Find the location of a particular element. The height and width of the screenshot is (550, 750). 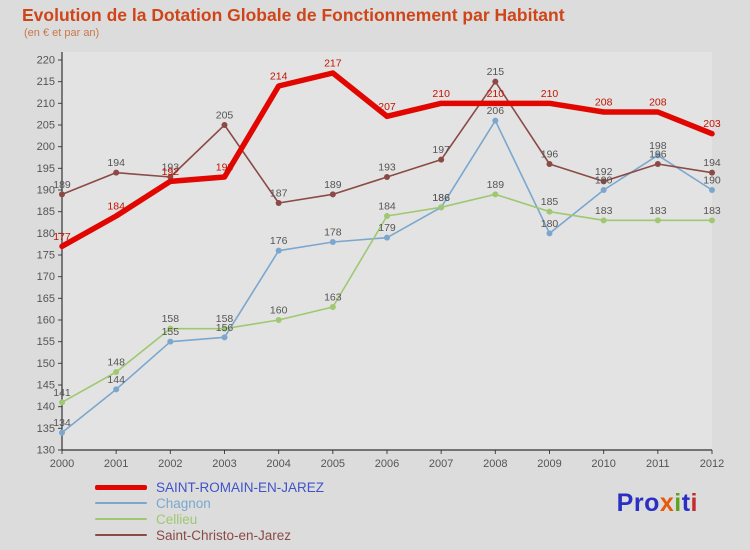

point-label: 163 is located at coordinates (333, 298).